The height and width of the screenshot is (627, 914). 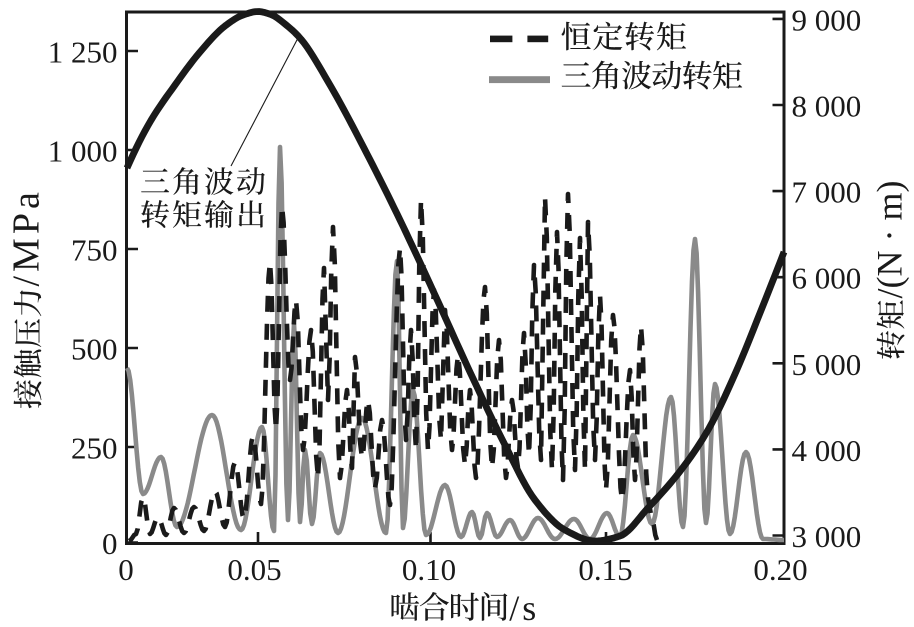 I want to click on svg-text: 0.20, so click(x=780, y=569).